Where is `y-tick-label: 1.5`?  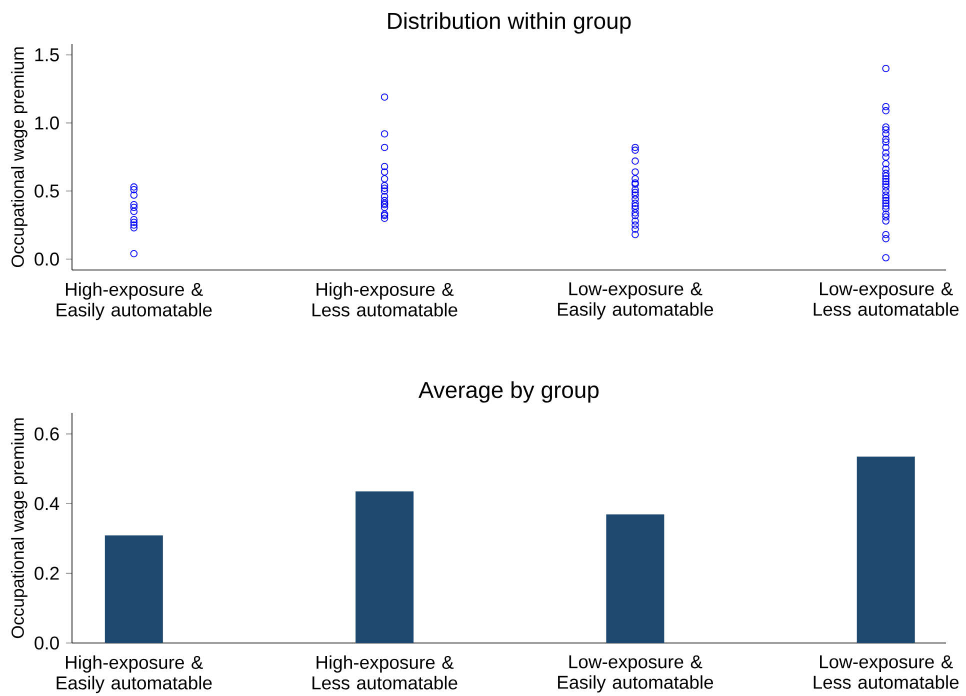
y-tick-label: 1.5 is located at coordinates (47, 55).